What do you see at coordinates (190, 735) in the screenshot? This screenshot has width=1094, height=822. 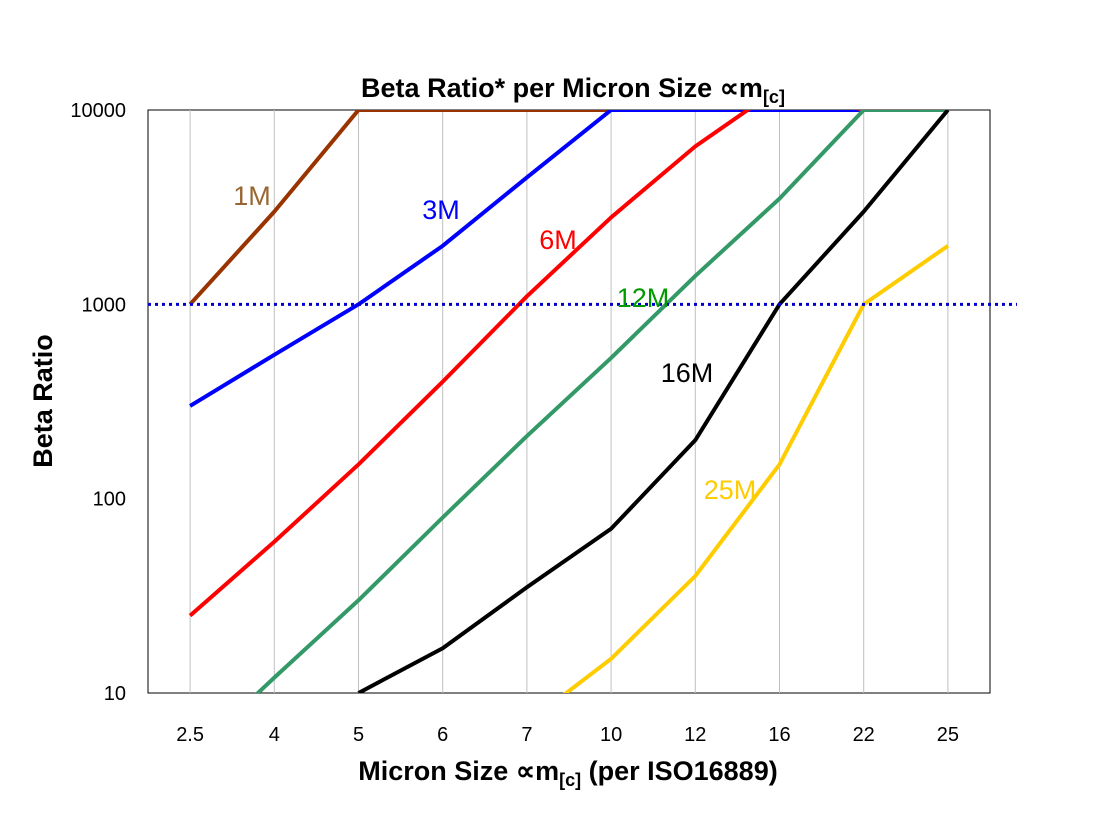 I see `x-tick-label: 2.5` at bounding box center [190, 735].